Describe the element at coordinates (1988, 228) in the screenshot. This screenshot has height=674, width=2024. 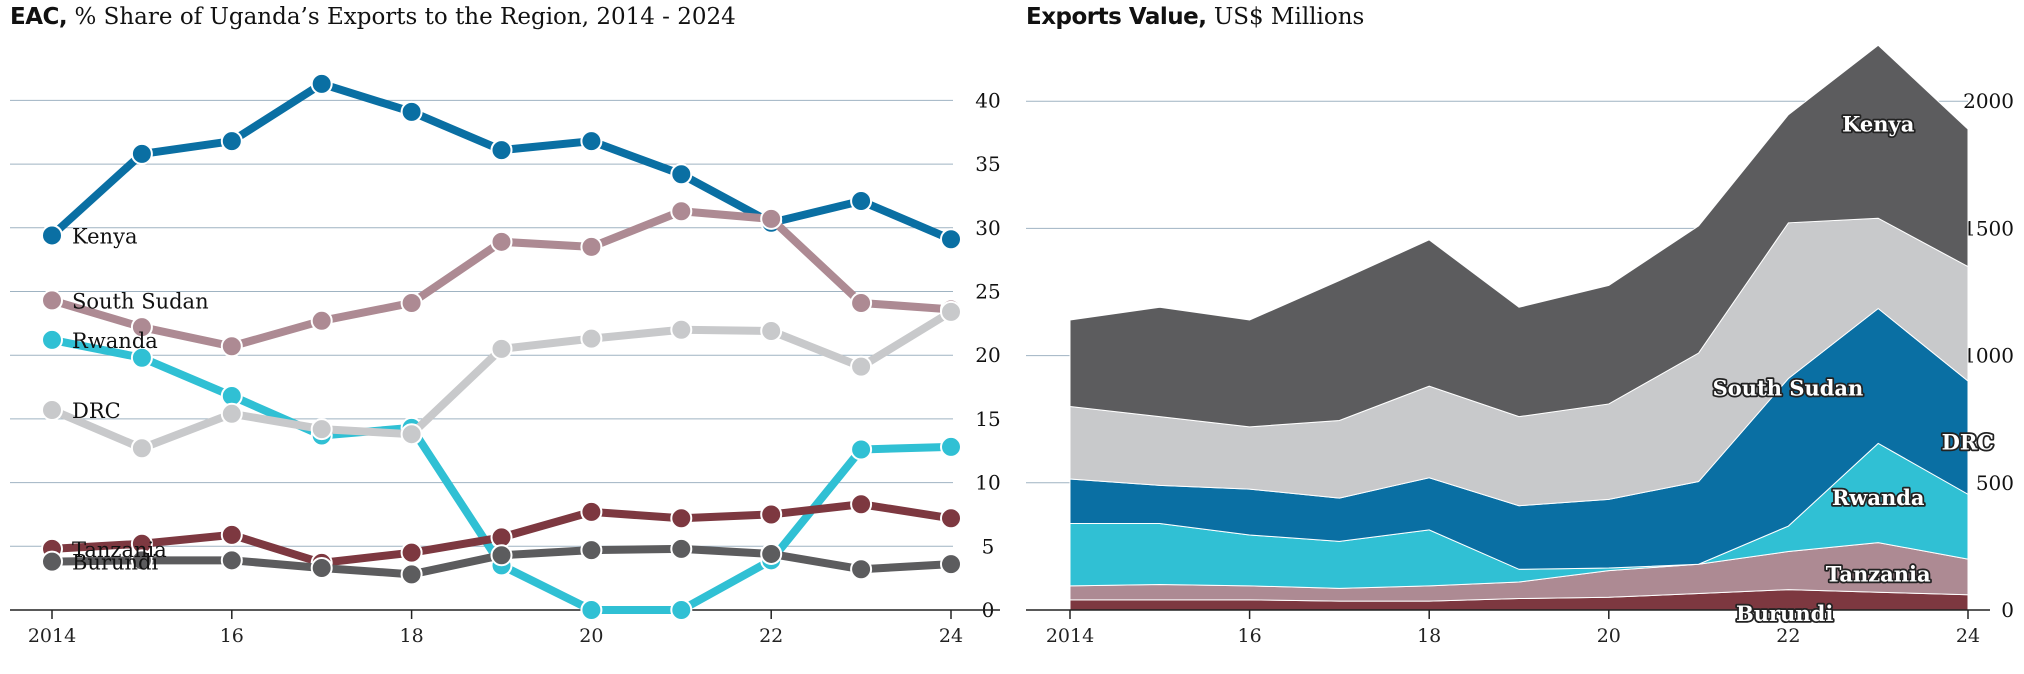
I see `right-y-tick-label: 1500` at that location.